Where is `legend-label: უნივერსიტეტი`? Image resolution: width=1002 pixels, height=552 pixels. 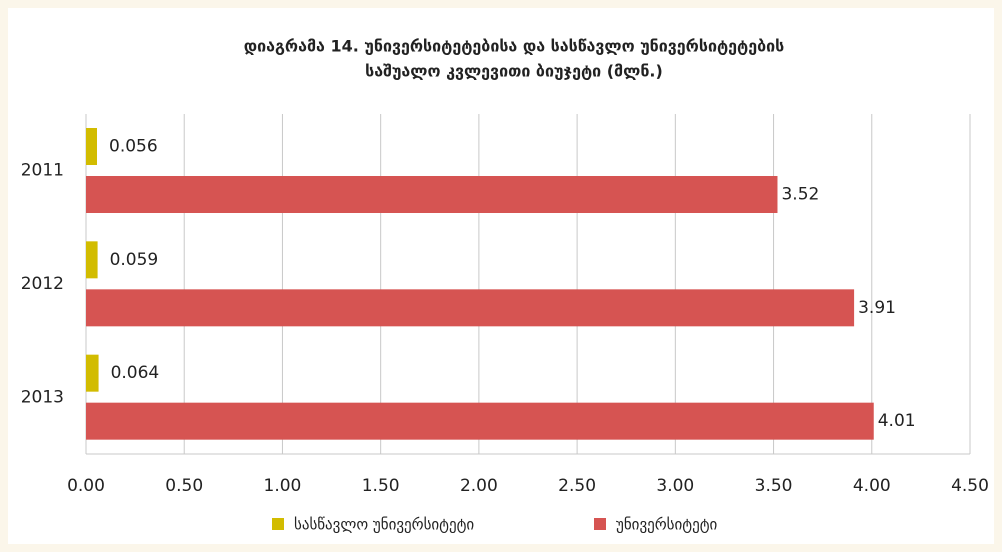
legend-label: უნივერსიტეტი is located at coordinates (667, 525).